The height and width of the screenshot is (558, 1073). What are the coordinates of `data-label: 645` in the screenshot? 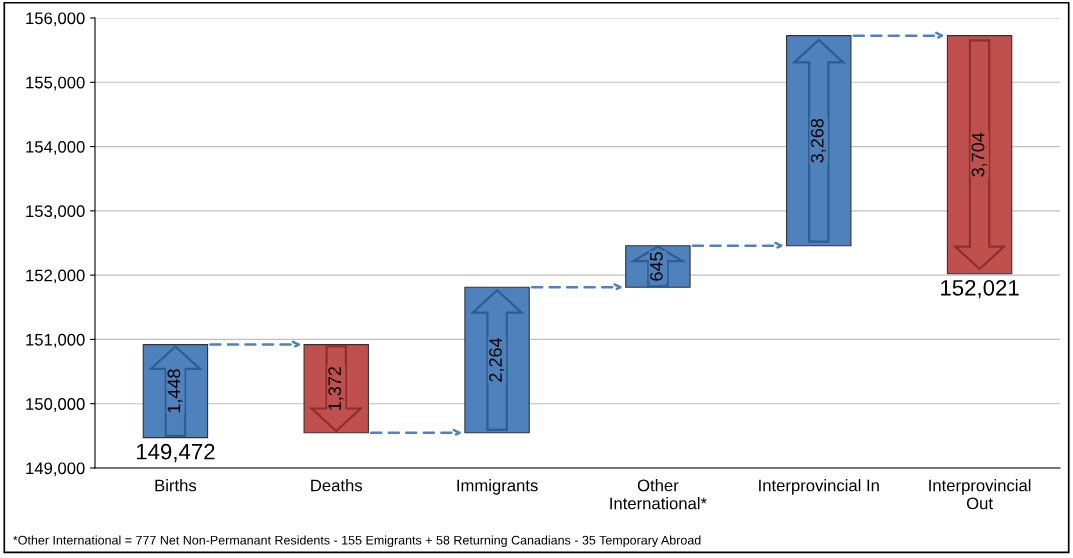 It's located at (656, 266).